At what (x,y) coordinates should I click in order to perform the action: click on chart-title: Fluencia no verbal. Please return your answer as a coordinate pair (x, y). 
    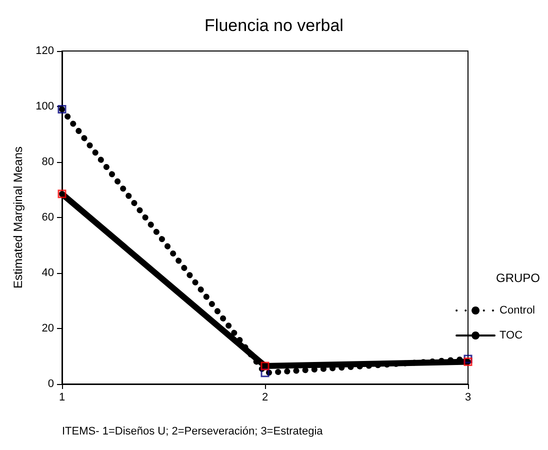
    Looking at the image, I should click on (274, 25).